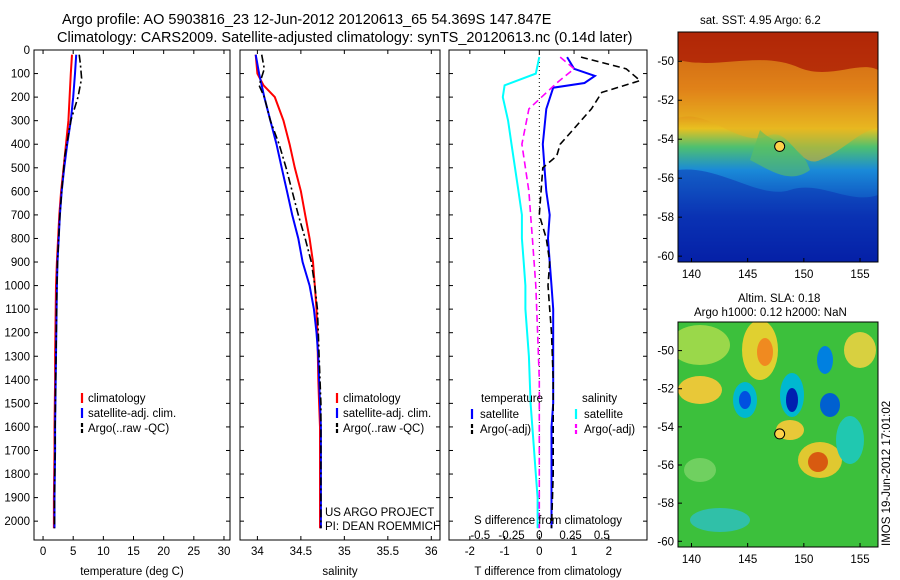  What do you see at coordinates (480, 536) in the screenshot?
I see `x2-tick-label: -0.5` at bounding box center [480, 536].